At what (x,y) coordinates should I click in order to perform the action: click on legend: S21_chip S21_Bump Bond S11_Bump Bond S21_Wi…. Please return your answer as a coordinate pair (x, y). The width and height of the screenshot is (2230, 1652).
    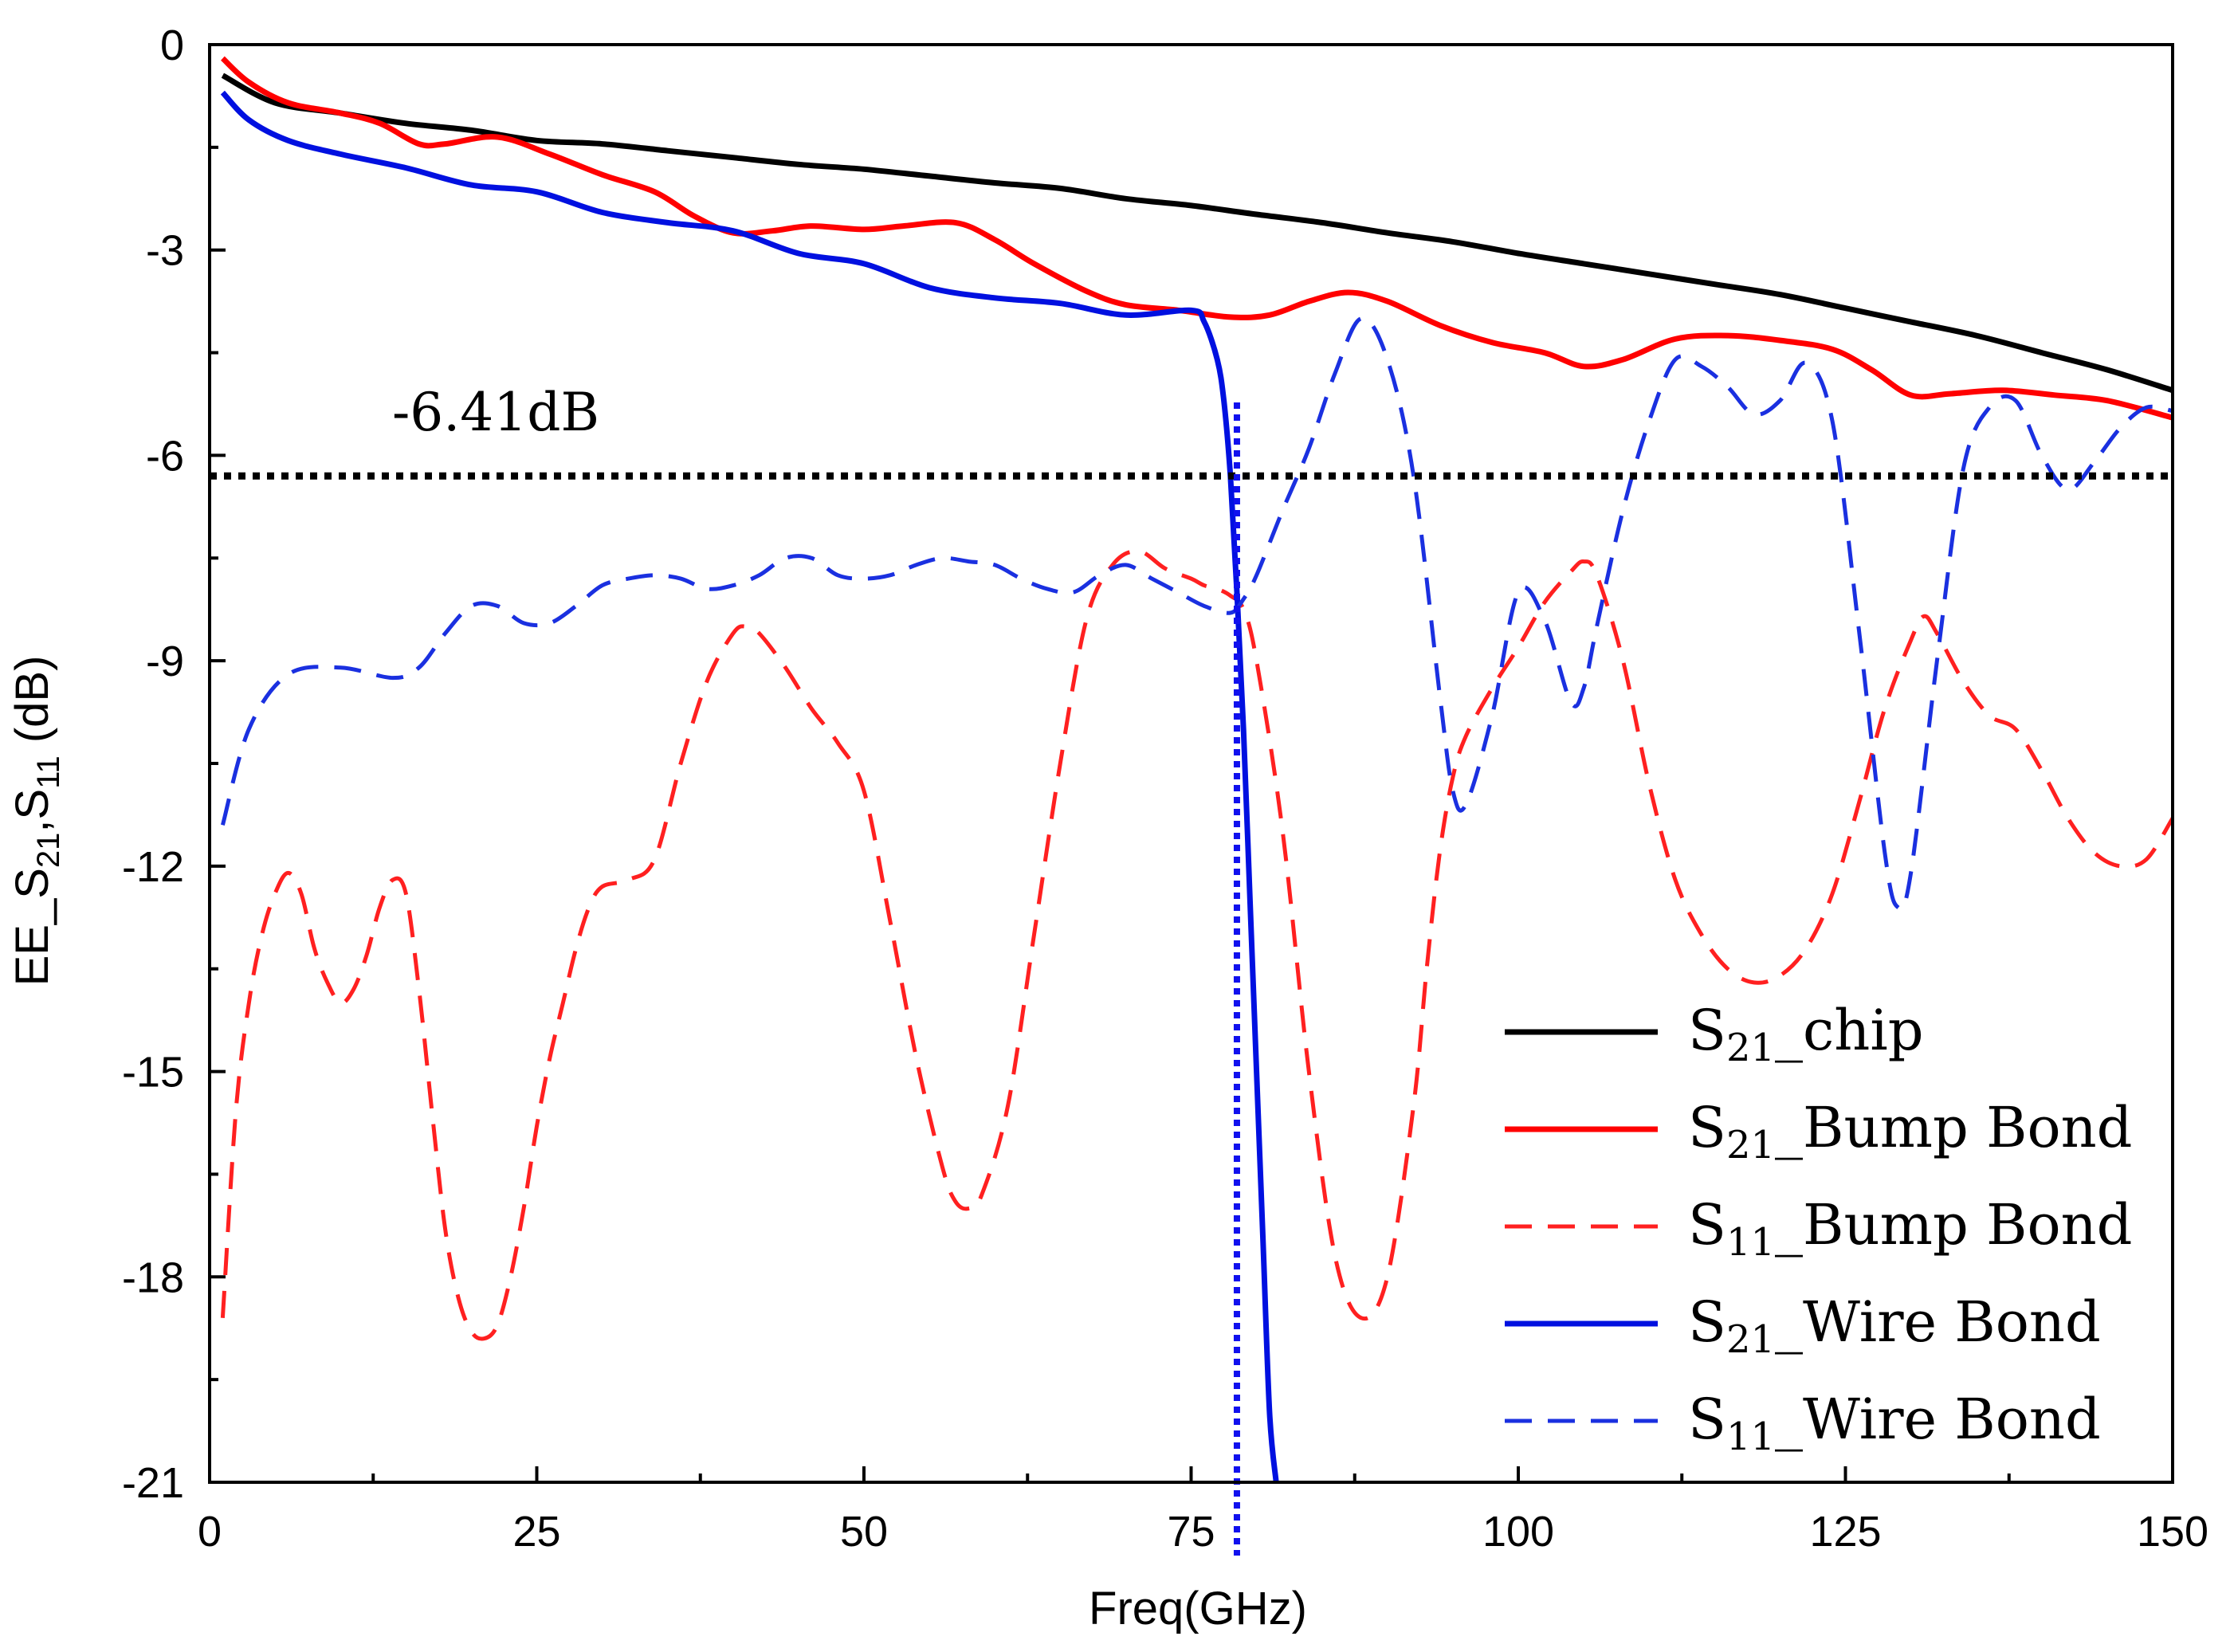
    Looking at the image, I should click on (1818, 1228).